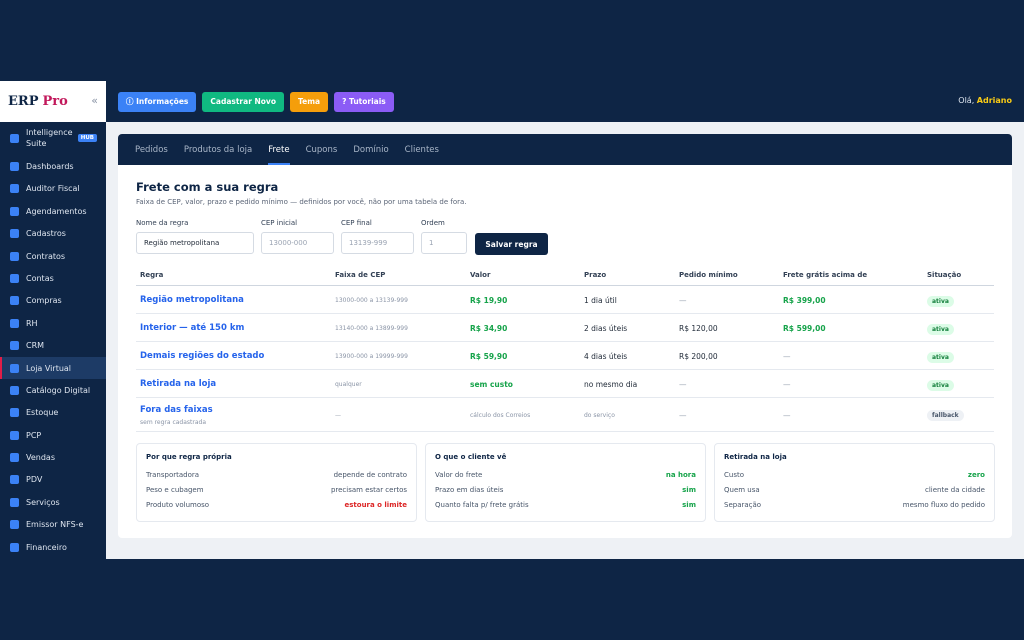 The width and height of the screenshot is (1024, 640). Describe the element at coordinates (945, 415) in the screenshot. I see `status-badge: fallback` at that location.